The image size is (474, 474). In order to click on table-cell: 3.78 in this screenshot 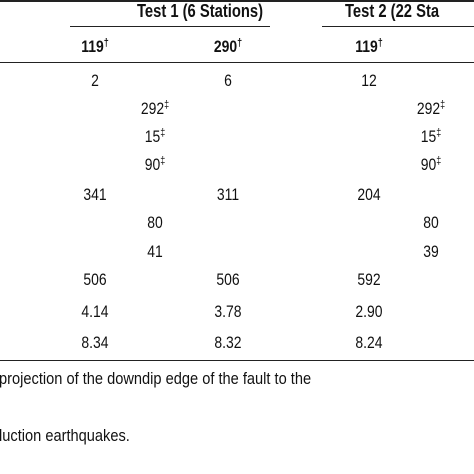, I will do `click(228, 311)`.